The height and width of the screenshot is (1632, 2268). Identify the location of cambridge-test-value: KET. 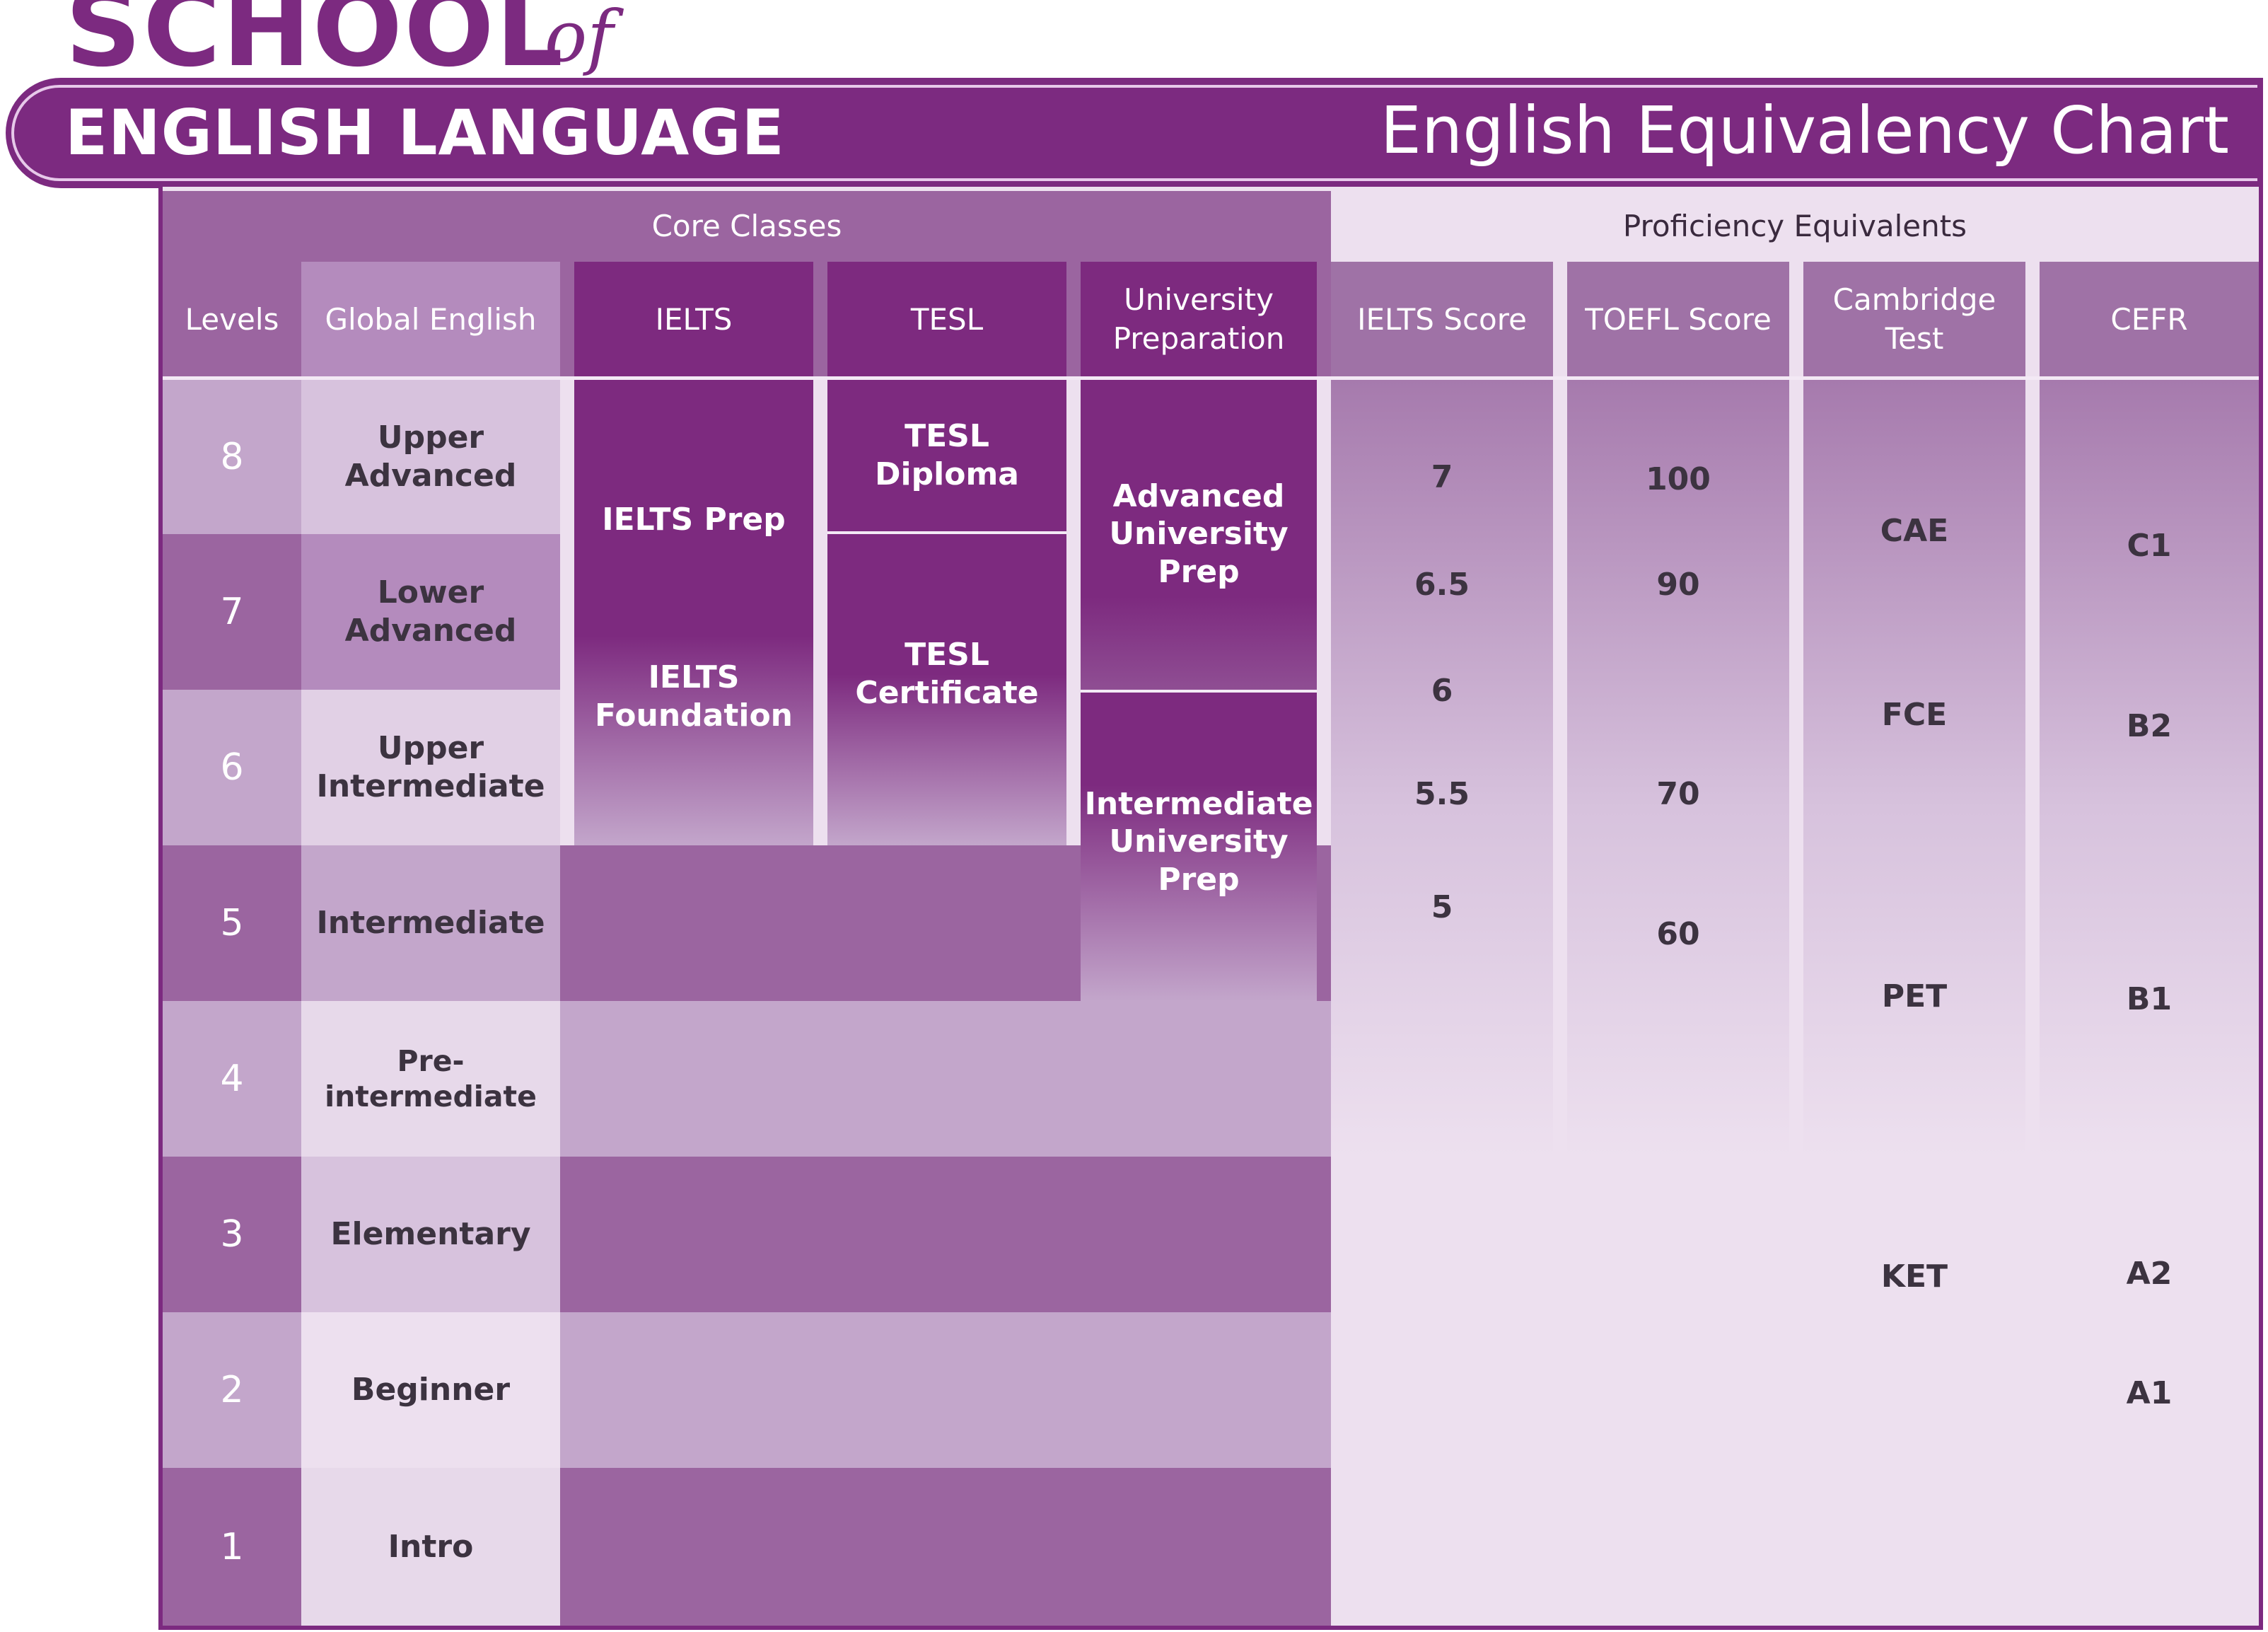
(1914, 1276).